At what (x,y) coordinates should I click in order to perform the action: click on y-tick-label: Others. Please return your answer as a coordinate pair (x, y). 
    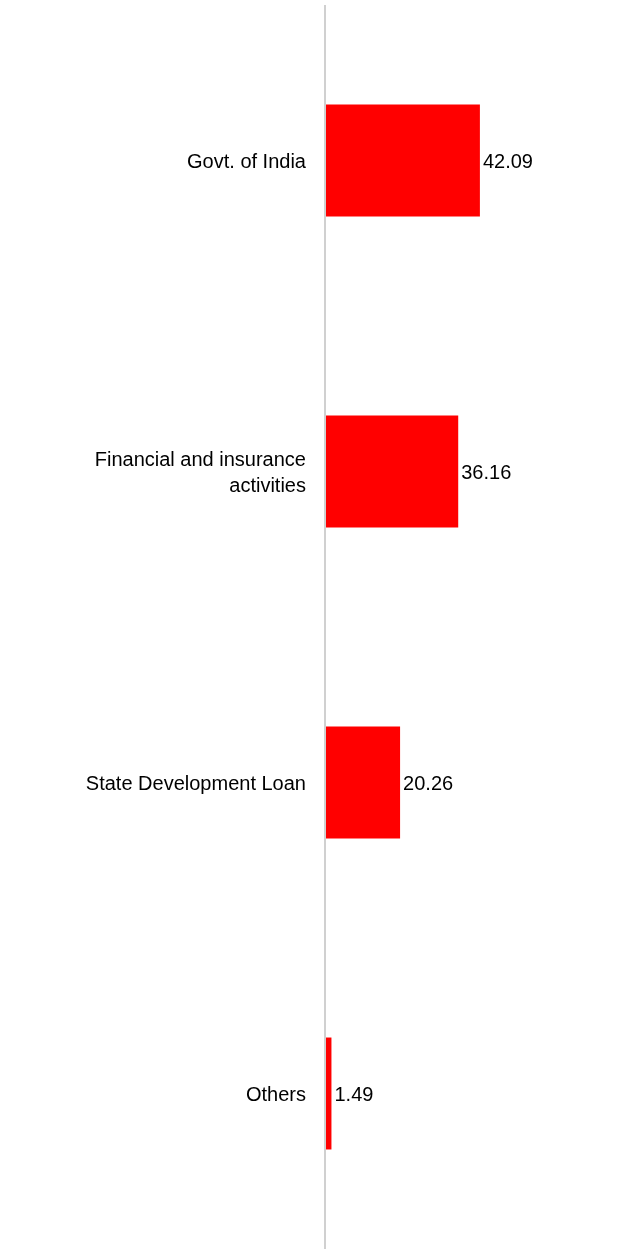
    Looking at the image, I should click on (275, 1093).